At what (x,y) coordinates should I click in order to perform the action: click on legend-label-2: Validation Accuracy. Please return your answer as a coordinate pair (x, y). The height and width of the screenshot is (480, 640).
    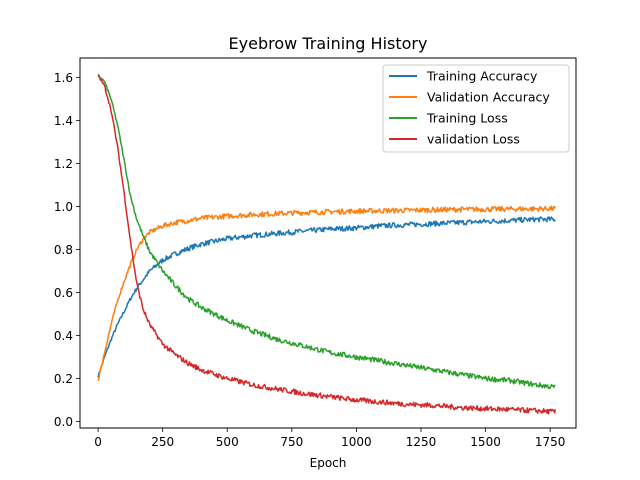
    Looking at the image, I should click on (488, 97).